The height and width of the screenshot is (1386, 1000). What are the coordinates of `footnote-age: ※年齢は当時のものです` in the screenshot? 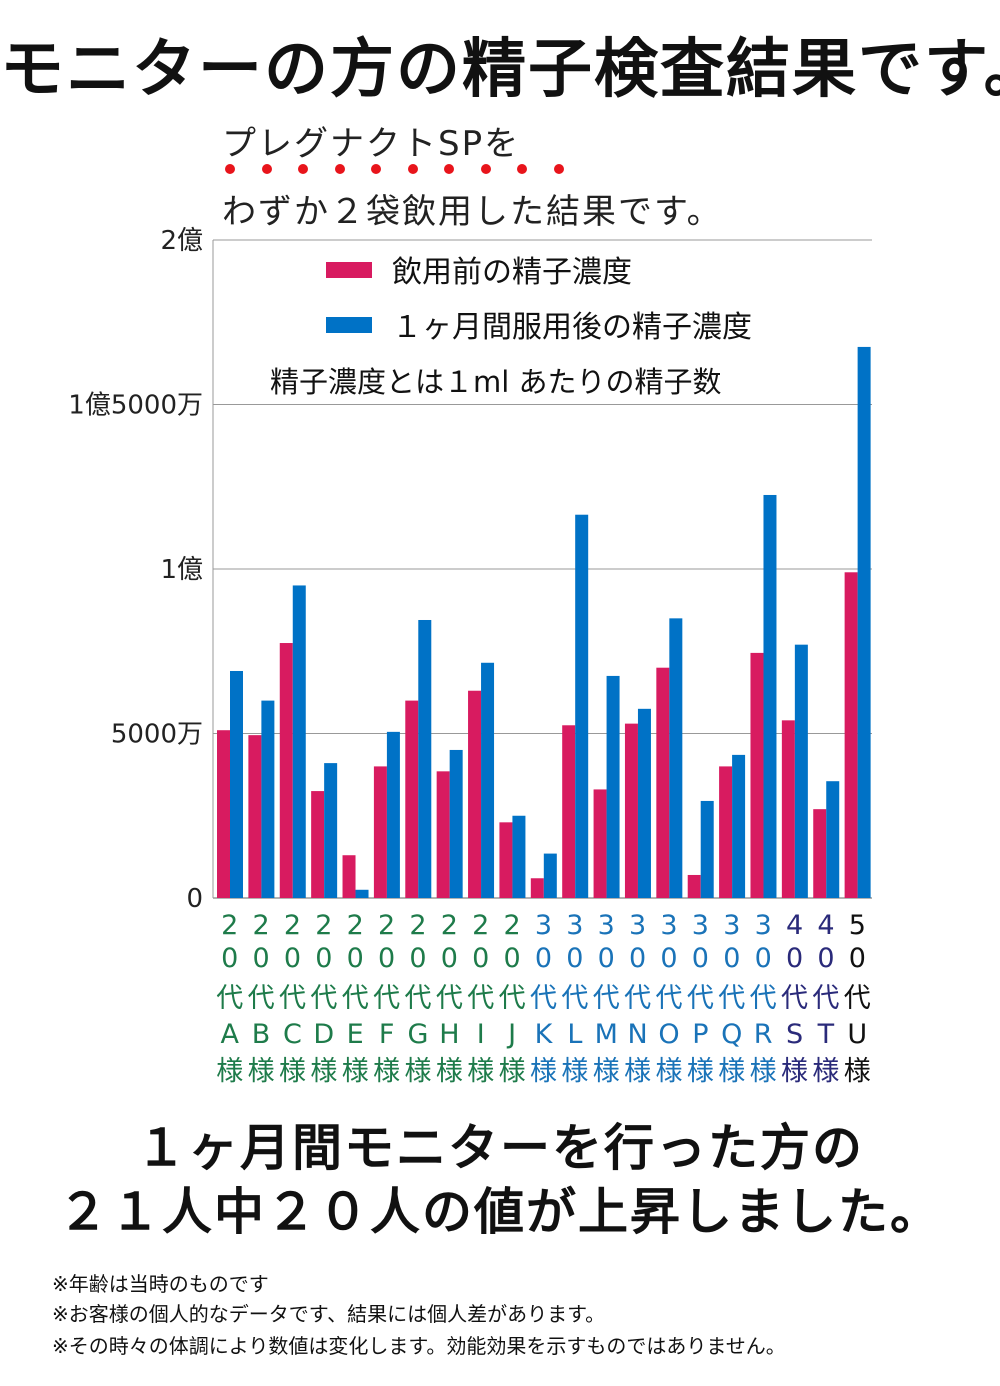 It's located at (160, 1284).